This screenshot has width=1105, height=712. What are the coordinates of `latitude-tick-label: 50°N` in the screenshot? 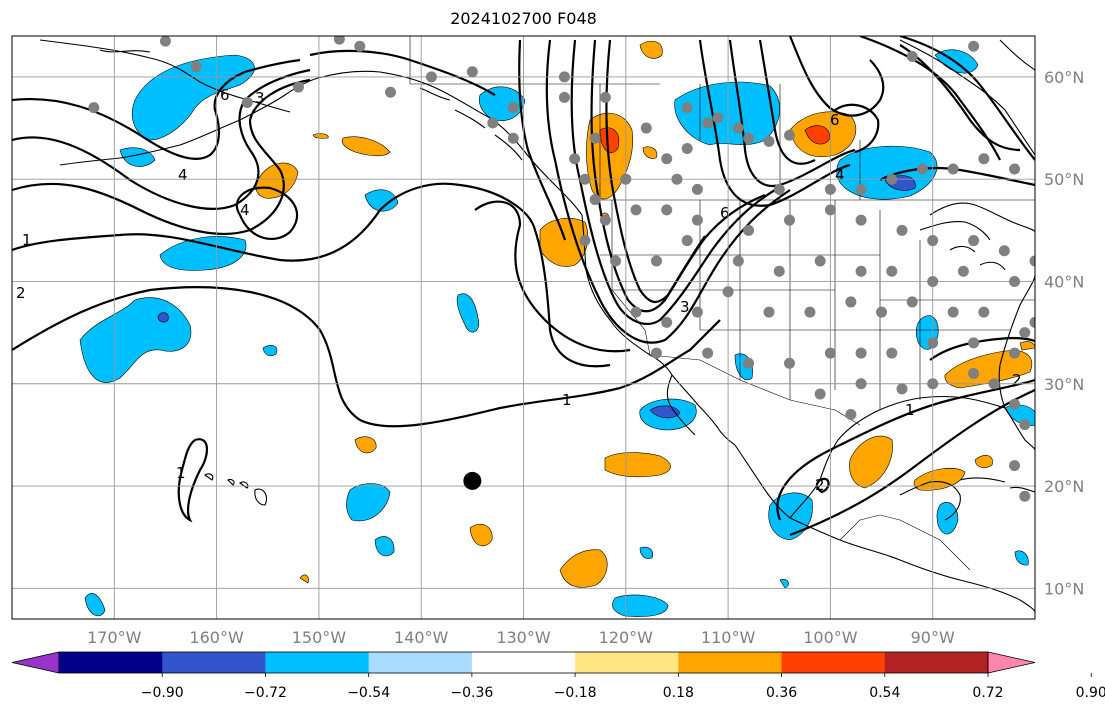 It's located at (1064, 179).